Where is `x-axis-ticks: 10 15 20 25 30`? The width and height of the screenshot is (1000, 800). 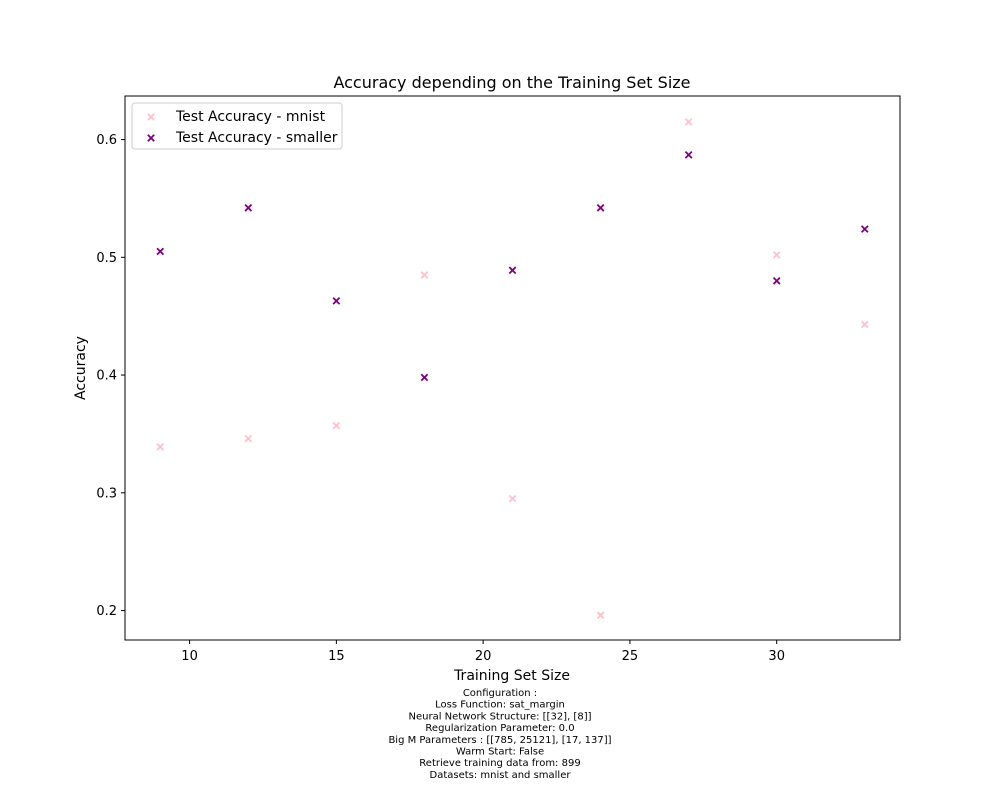
x-axis-ticks: 10 15 20 25 30 is located at coordinates (483, 652).